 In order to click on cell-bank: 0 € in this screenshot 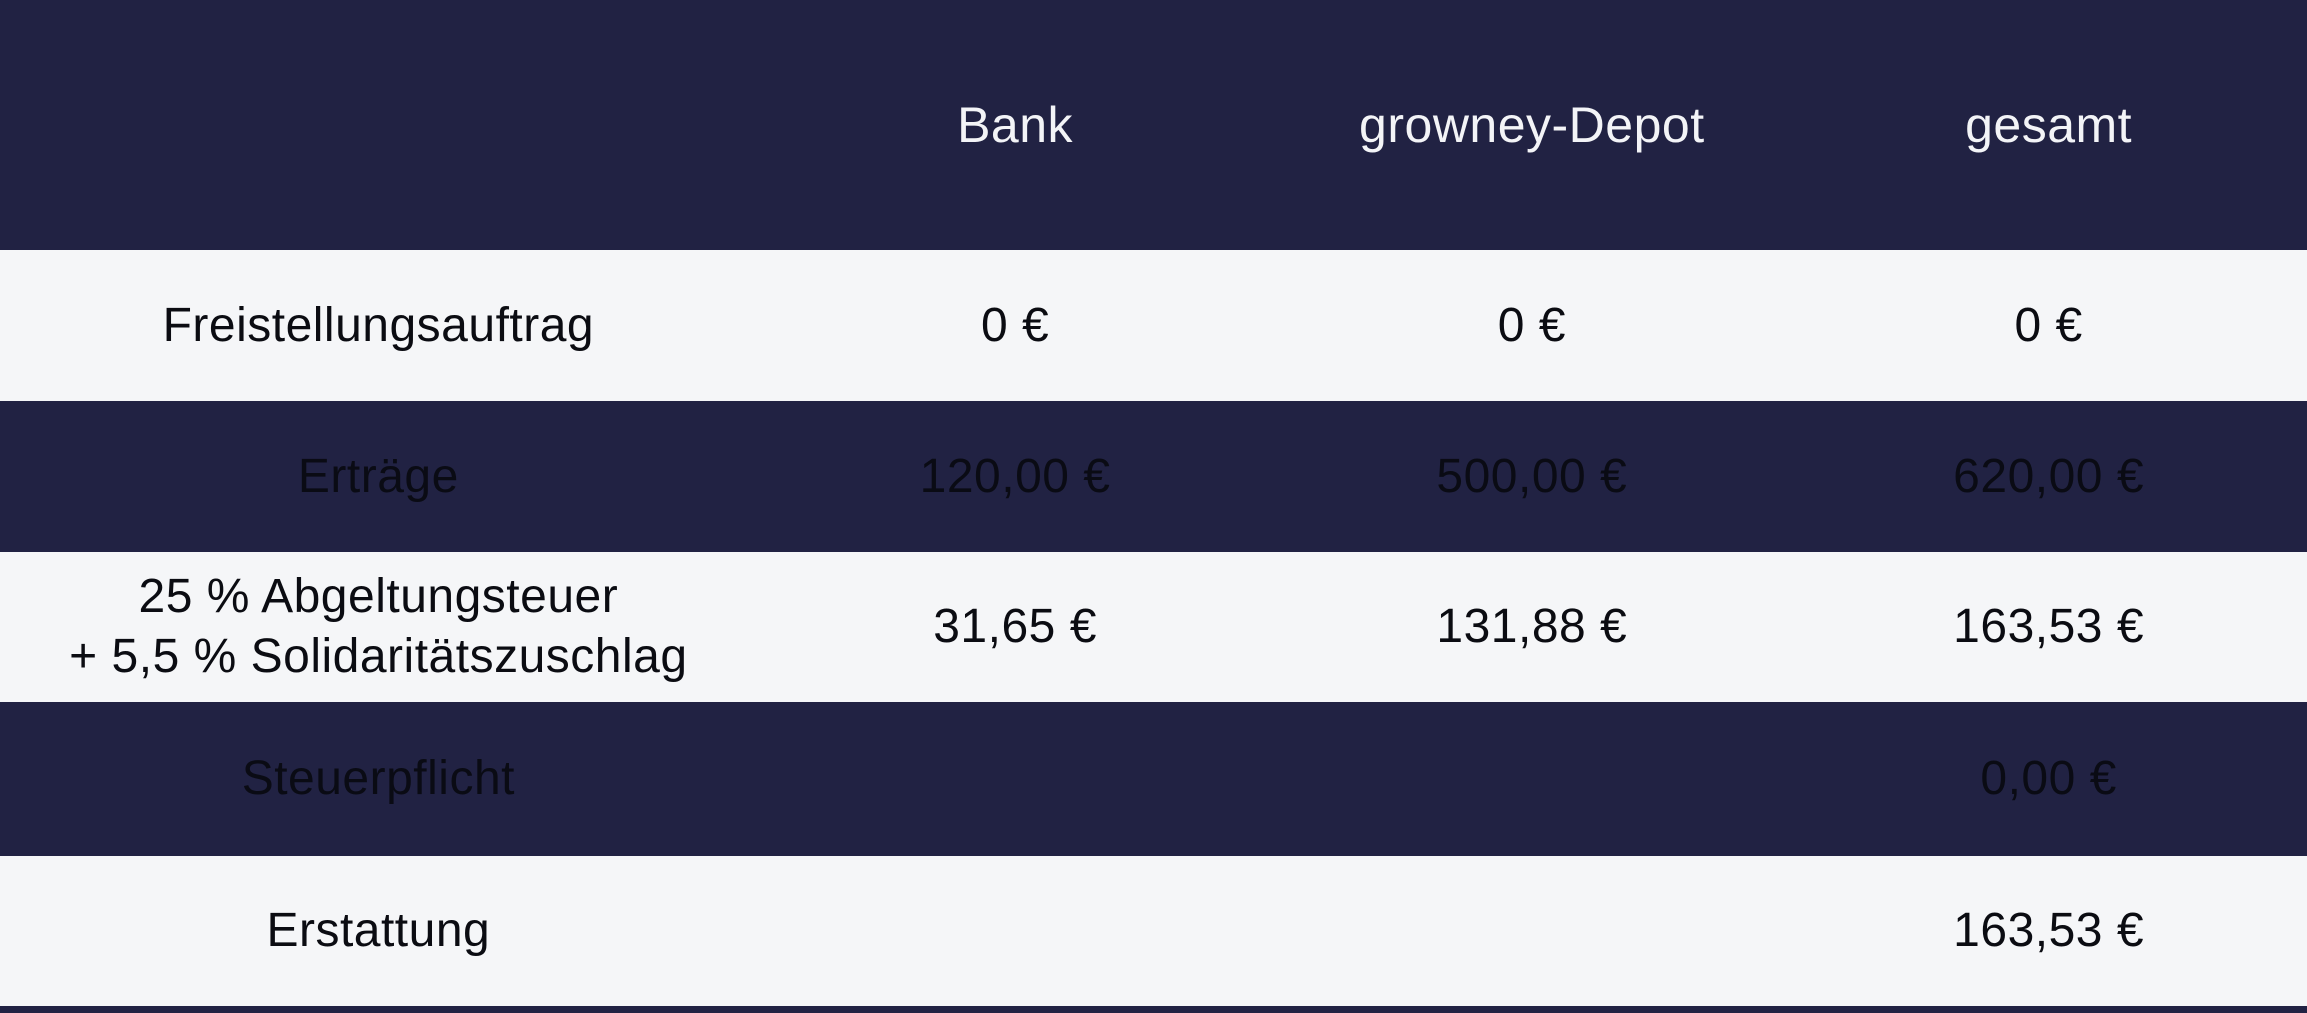, I will do `click(1015, 325)`.